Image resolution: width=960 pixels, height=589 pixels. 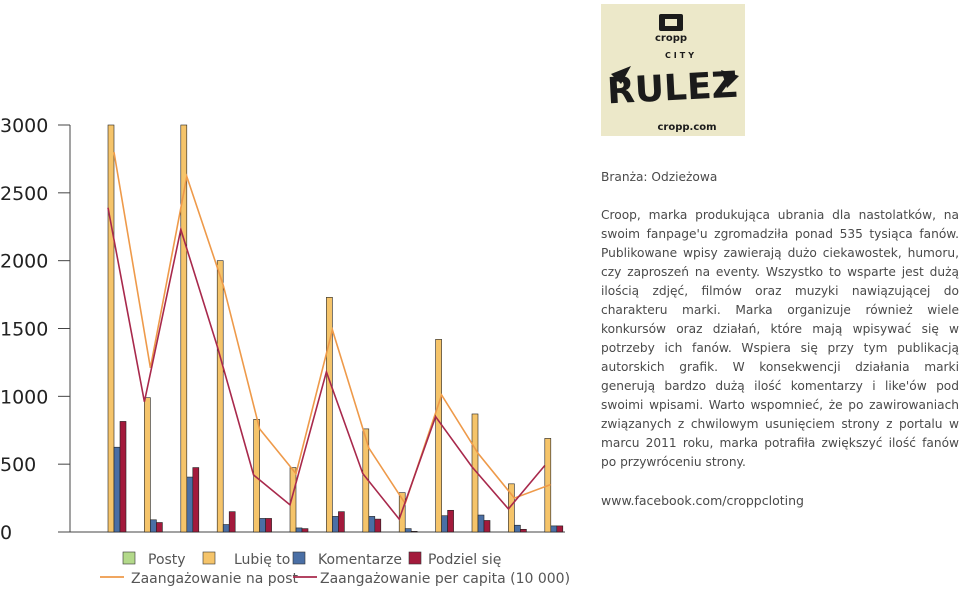 What do you see at coordinates (672, 89) in the screenshot?
I see `logo-title: RULEZ` at bounding box center [672, 89].